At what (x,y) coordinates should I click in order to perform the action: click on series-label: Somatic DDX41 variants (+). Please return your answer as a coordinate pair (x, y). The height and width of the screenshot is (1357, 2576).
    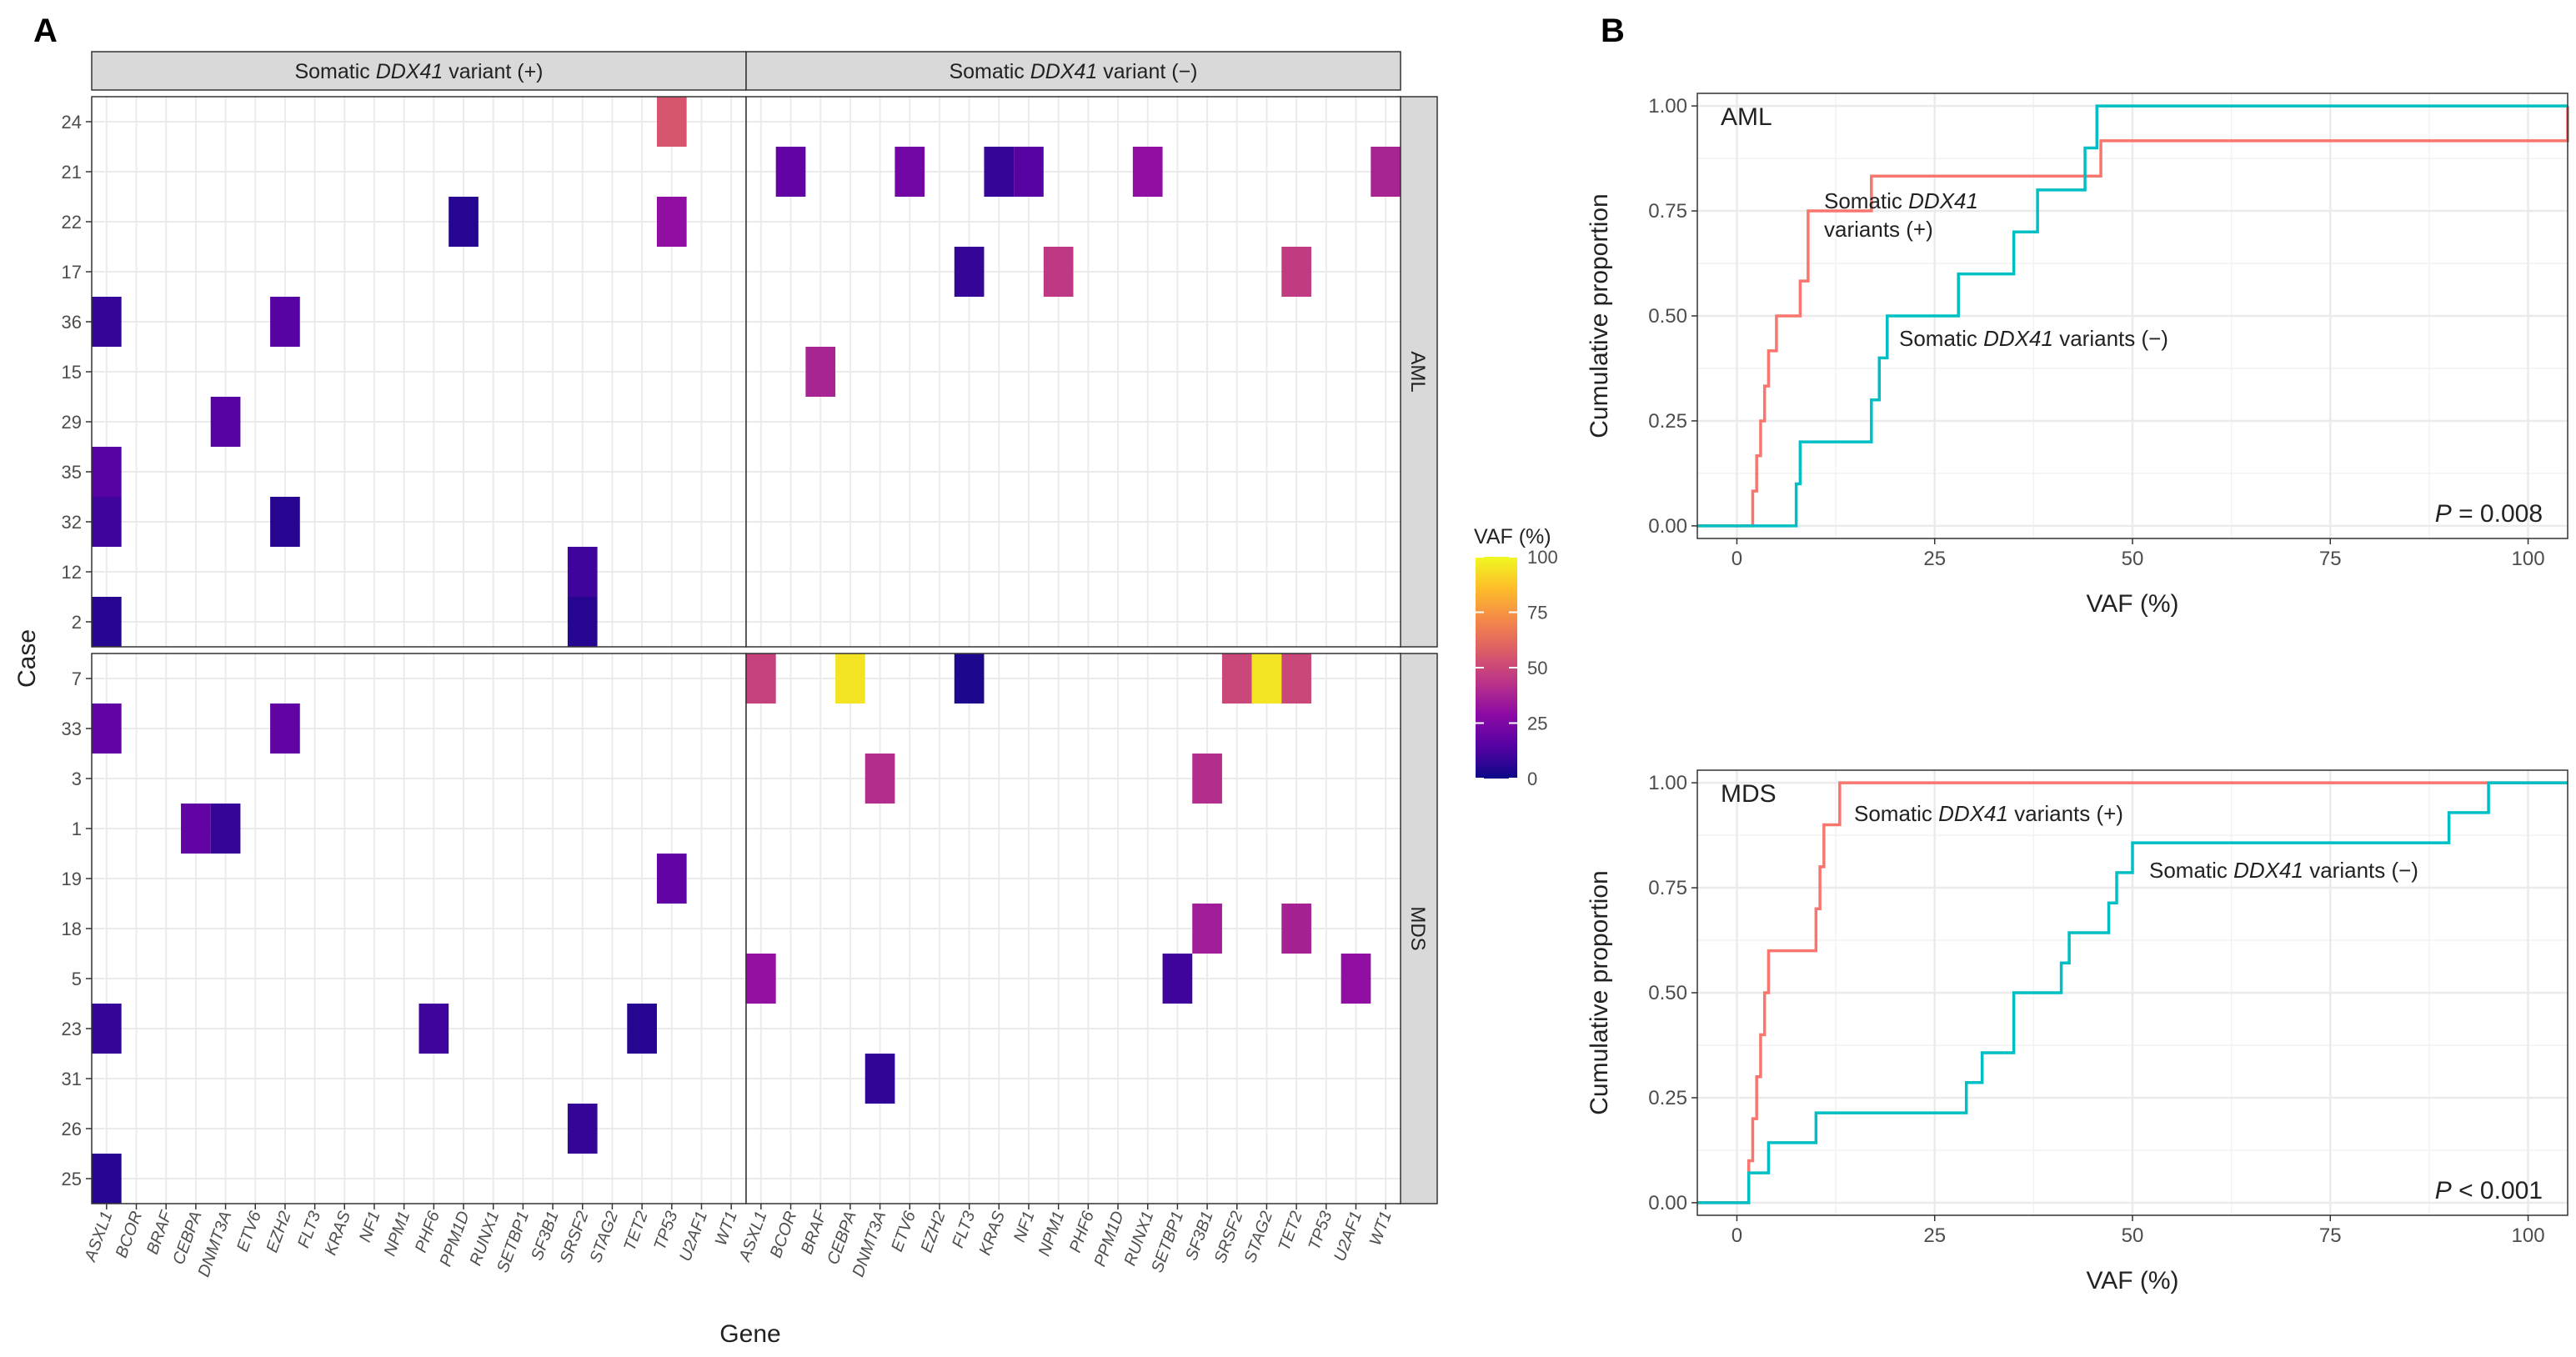
    Looking at the image, I should click on (1988, 813).